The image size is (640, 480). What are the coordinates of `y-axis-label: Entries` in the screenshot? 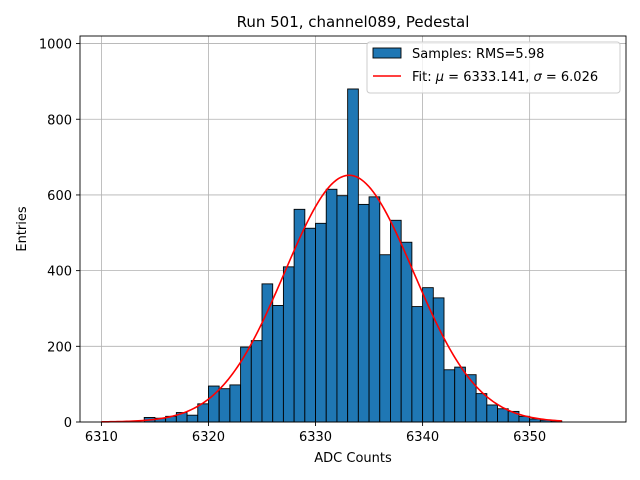 It's located at (22, 229).